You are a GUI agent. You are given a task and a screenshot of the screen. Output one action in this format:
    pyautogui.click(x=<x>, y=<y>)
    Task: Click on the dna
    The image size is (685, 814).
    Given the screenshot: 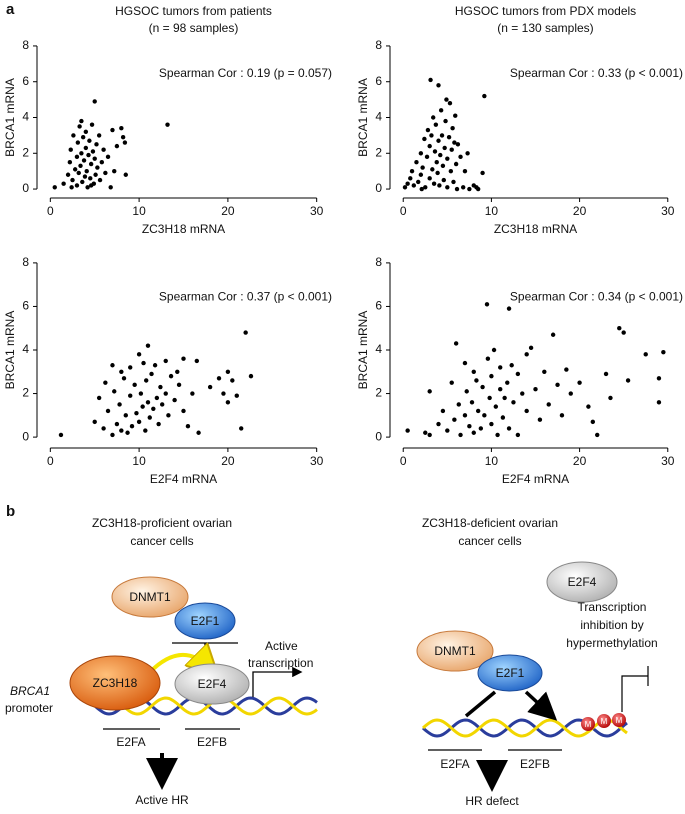 What is the action you would take?
    pyautogui.click(x=205, y=706)
    